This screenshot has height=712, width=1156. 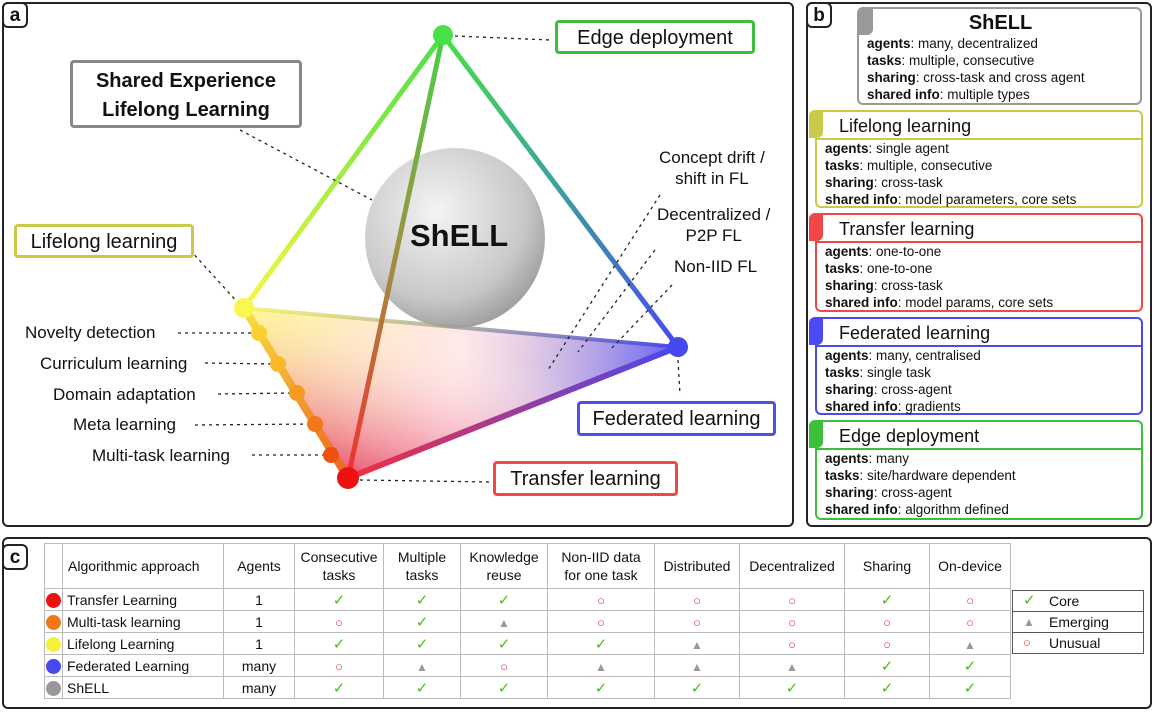 What do you see at coordinates (459, 235) in the screenshot?
I see `sphere-label: ShELL` at bounding box center [459, 235].